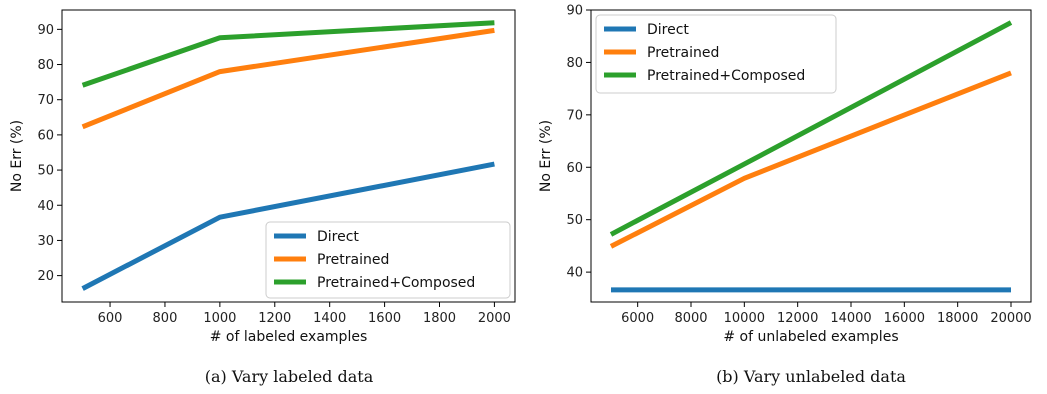 Image resolution: width=1047 pixels, height=394 pixels. I want to click on x-tick-label: 1000, so click(219, 318).